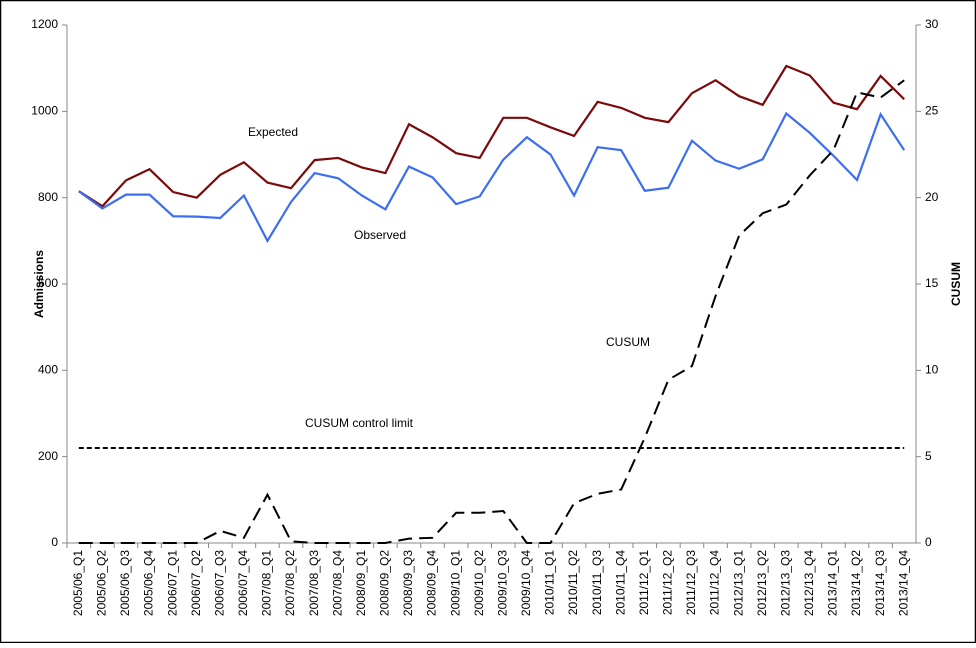  Describe the element at coordinates (762, 583) in the screenshot. I see `x-tick-label: 2012/13_Q2` at that location.